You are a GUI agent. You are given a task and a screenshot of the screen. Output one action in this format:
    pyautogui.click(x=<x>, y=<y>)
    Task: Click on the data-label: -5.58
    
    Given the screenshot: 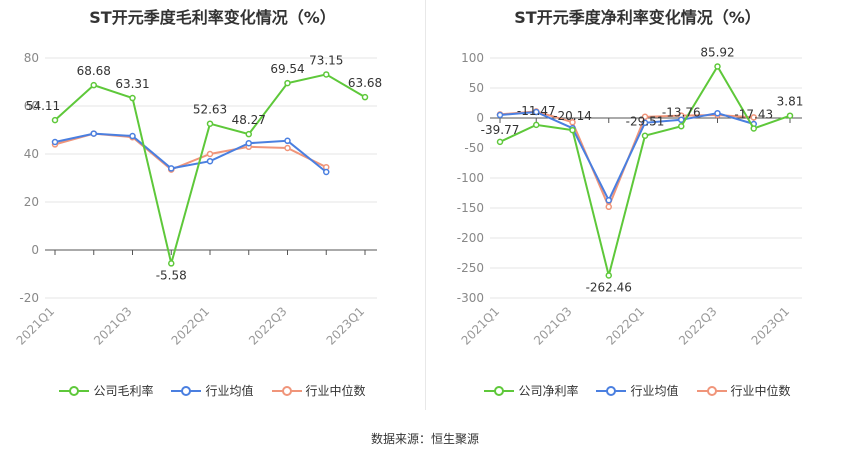 What is the action you would take?
    pyautogui.click(x=171, y=275)
    